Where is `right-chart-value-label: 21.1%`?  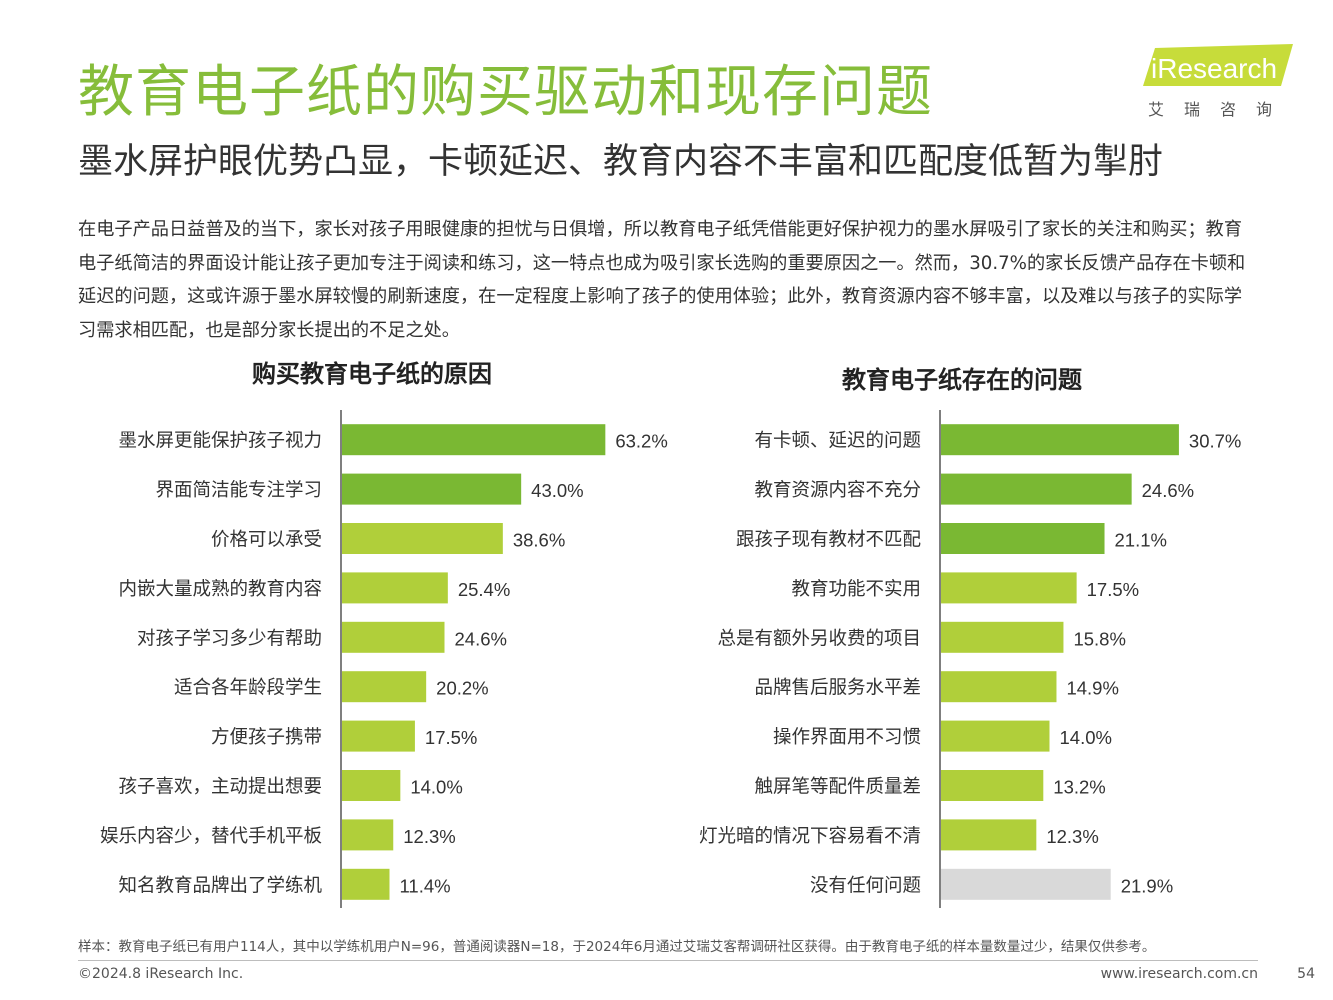
right-chart-value-label: 21.1% is located at coordinates (1141, 540).